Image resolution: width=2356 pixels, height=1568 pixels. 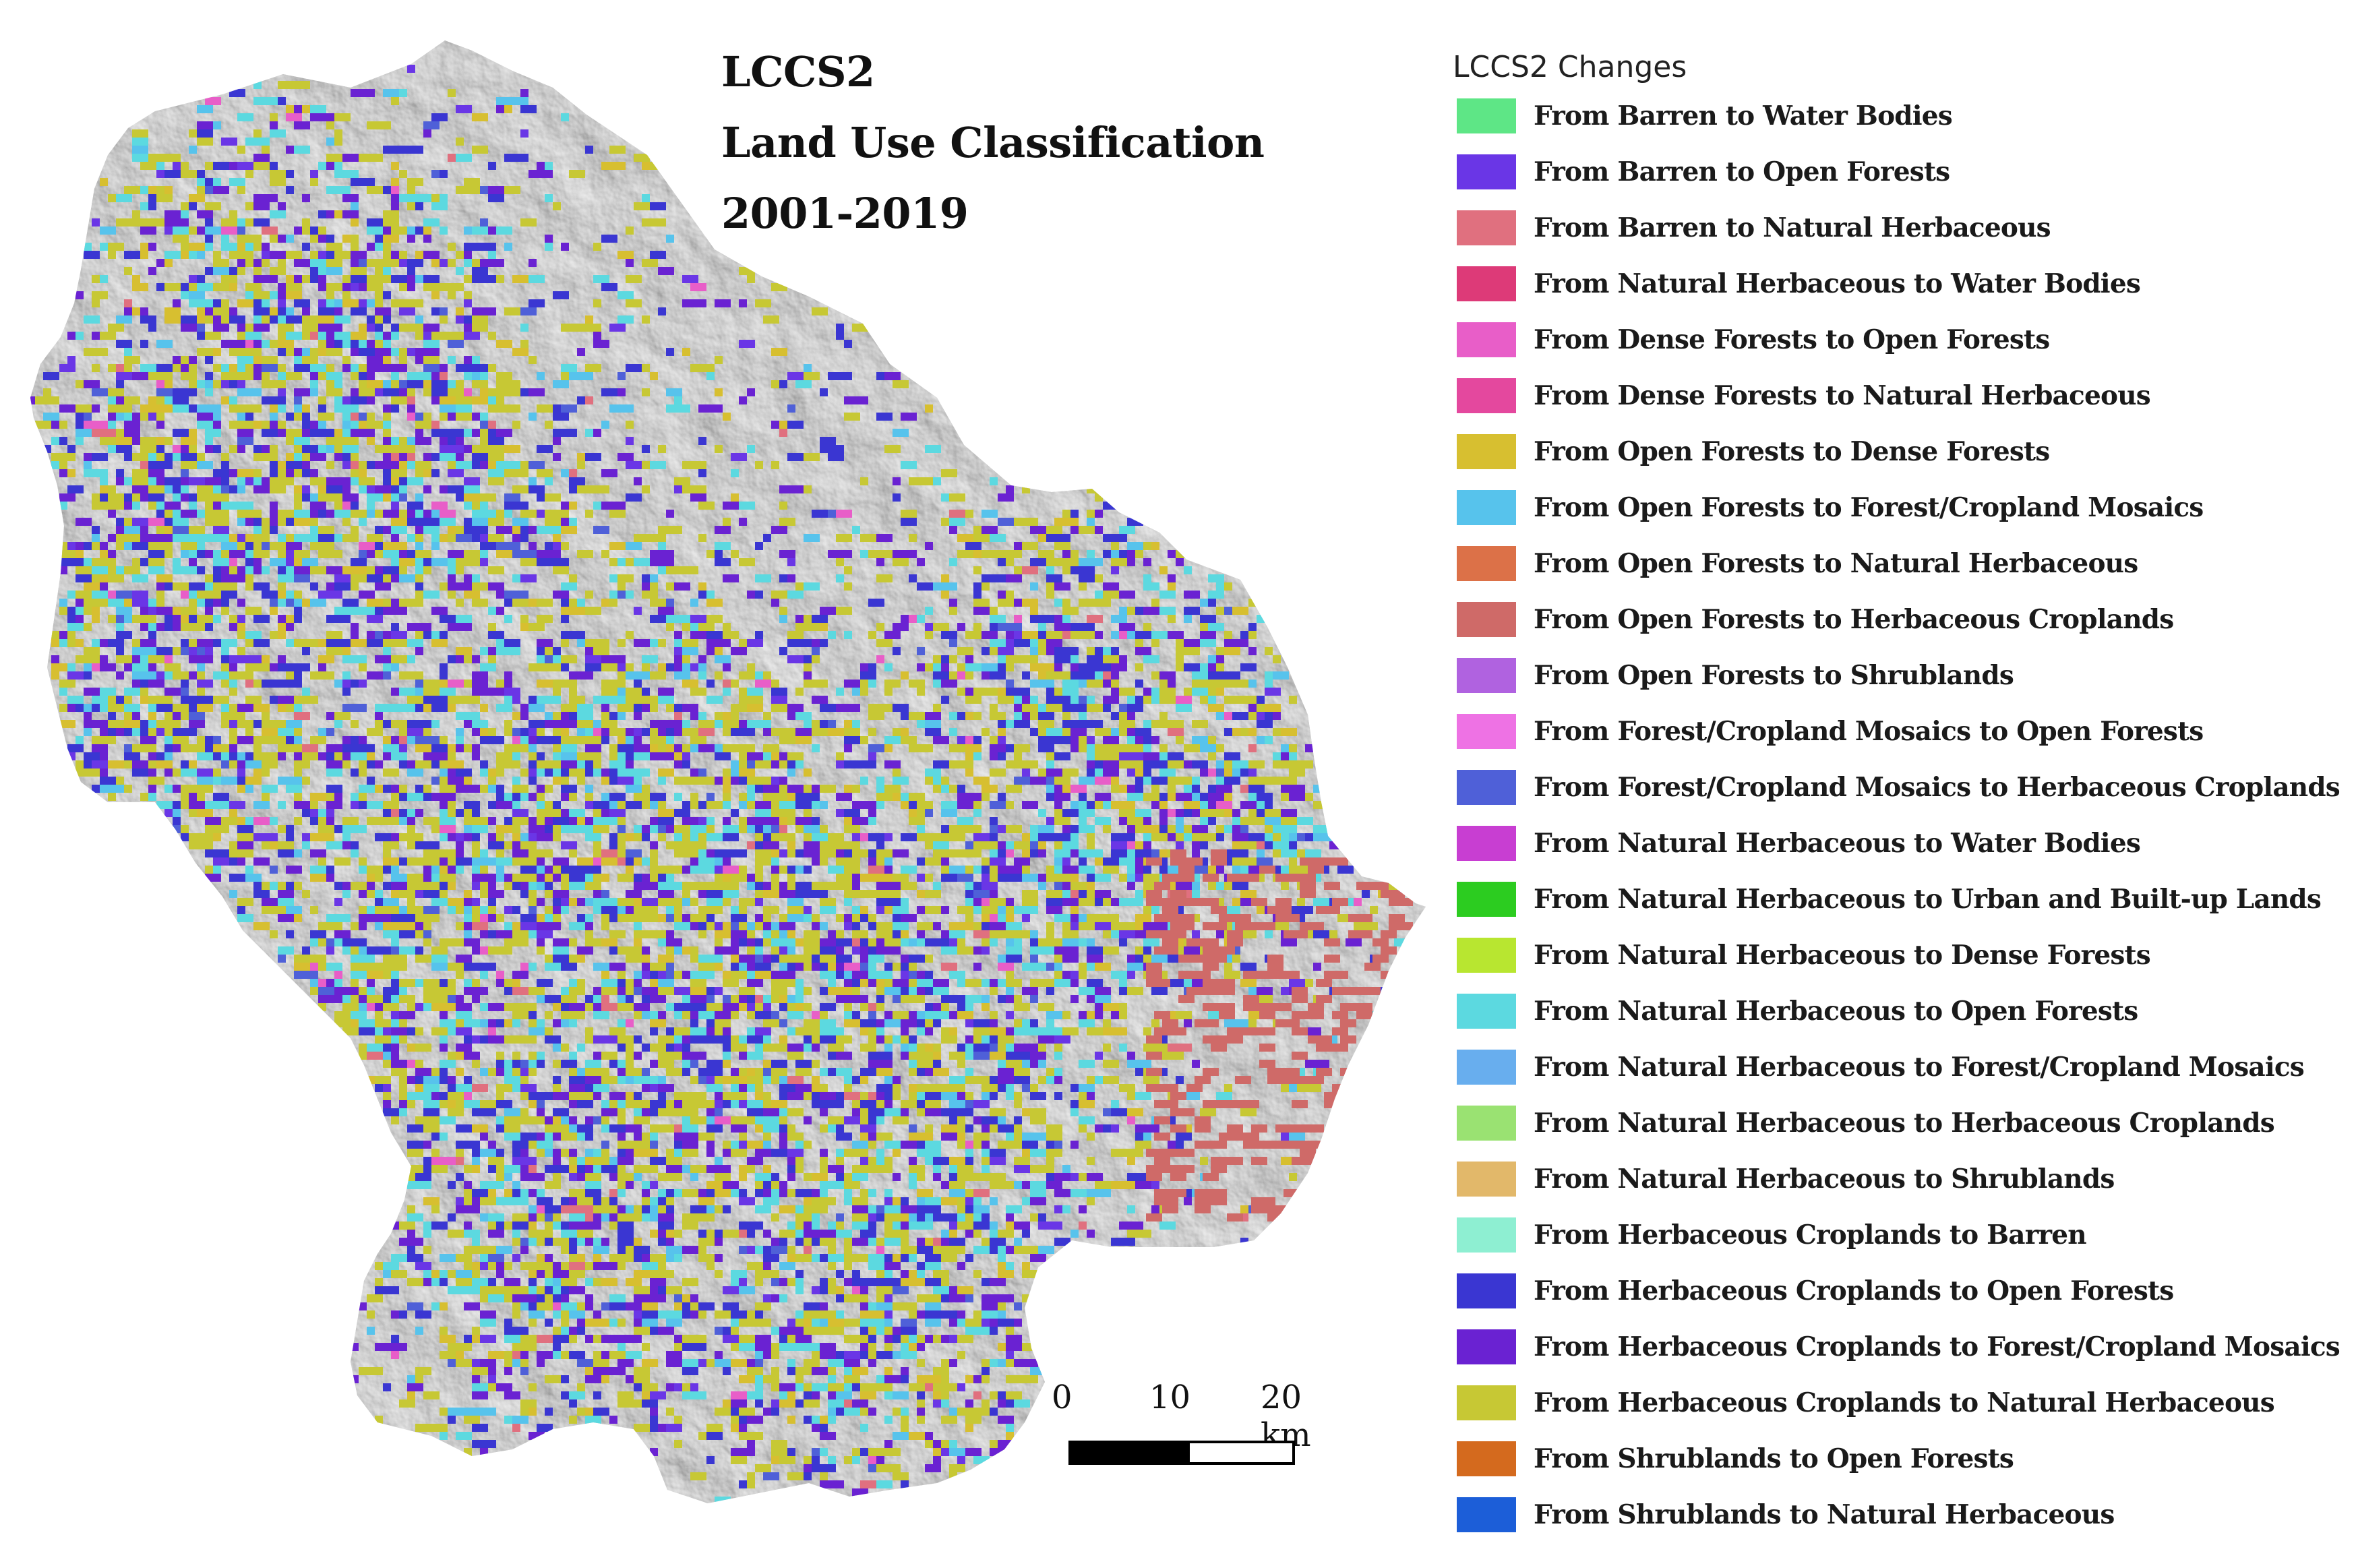 What do you see at coordinates (1744, 115) in the screenshot?
I see `legend-label: From Barren to Water Bodies` at bounding box center [1744, 115].